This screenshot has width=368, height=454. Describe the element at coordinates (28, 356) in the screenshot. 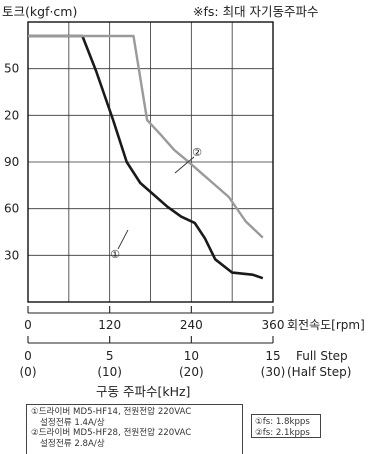

I see `step-tick-label: 0` at that location.